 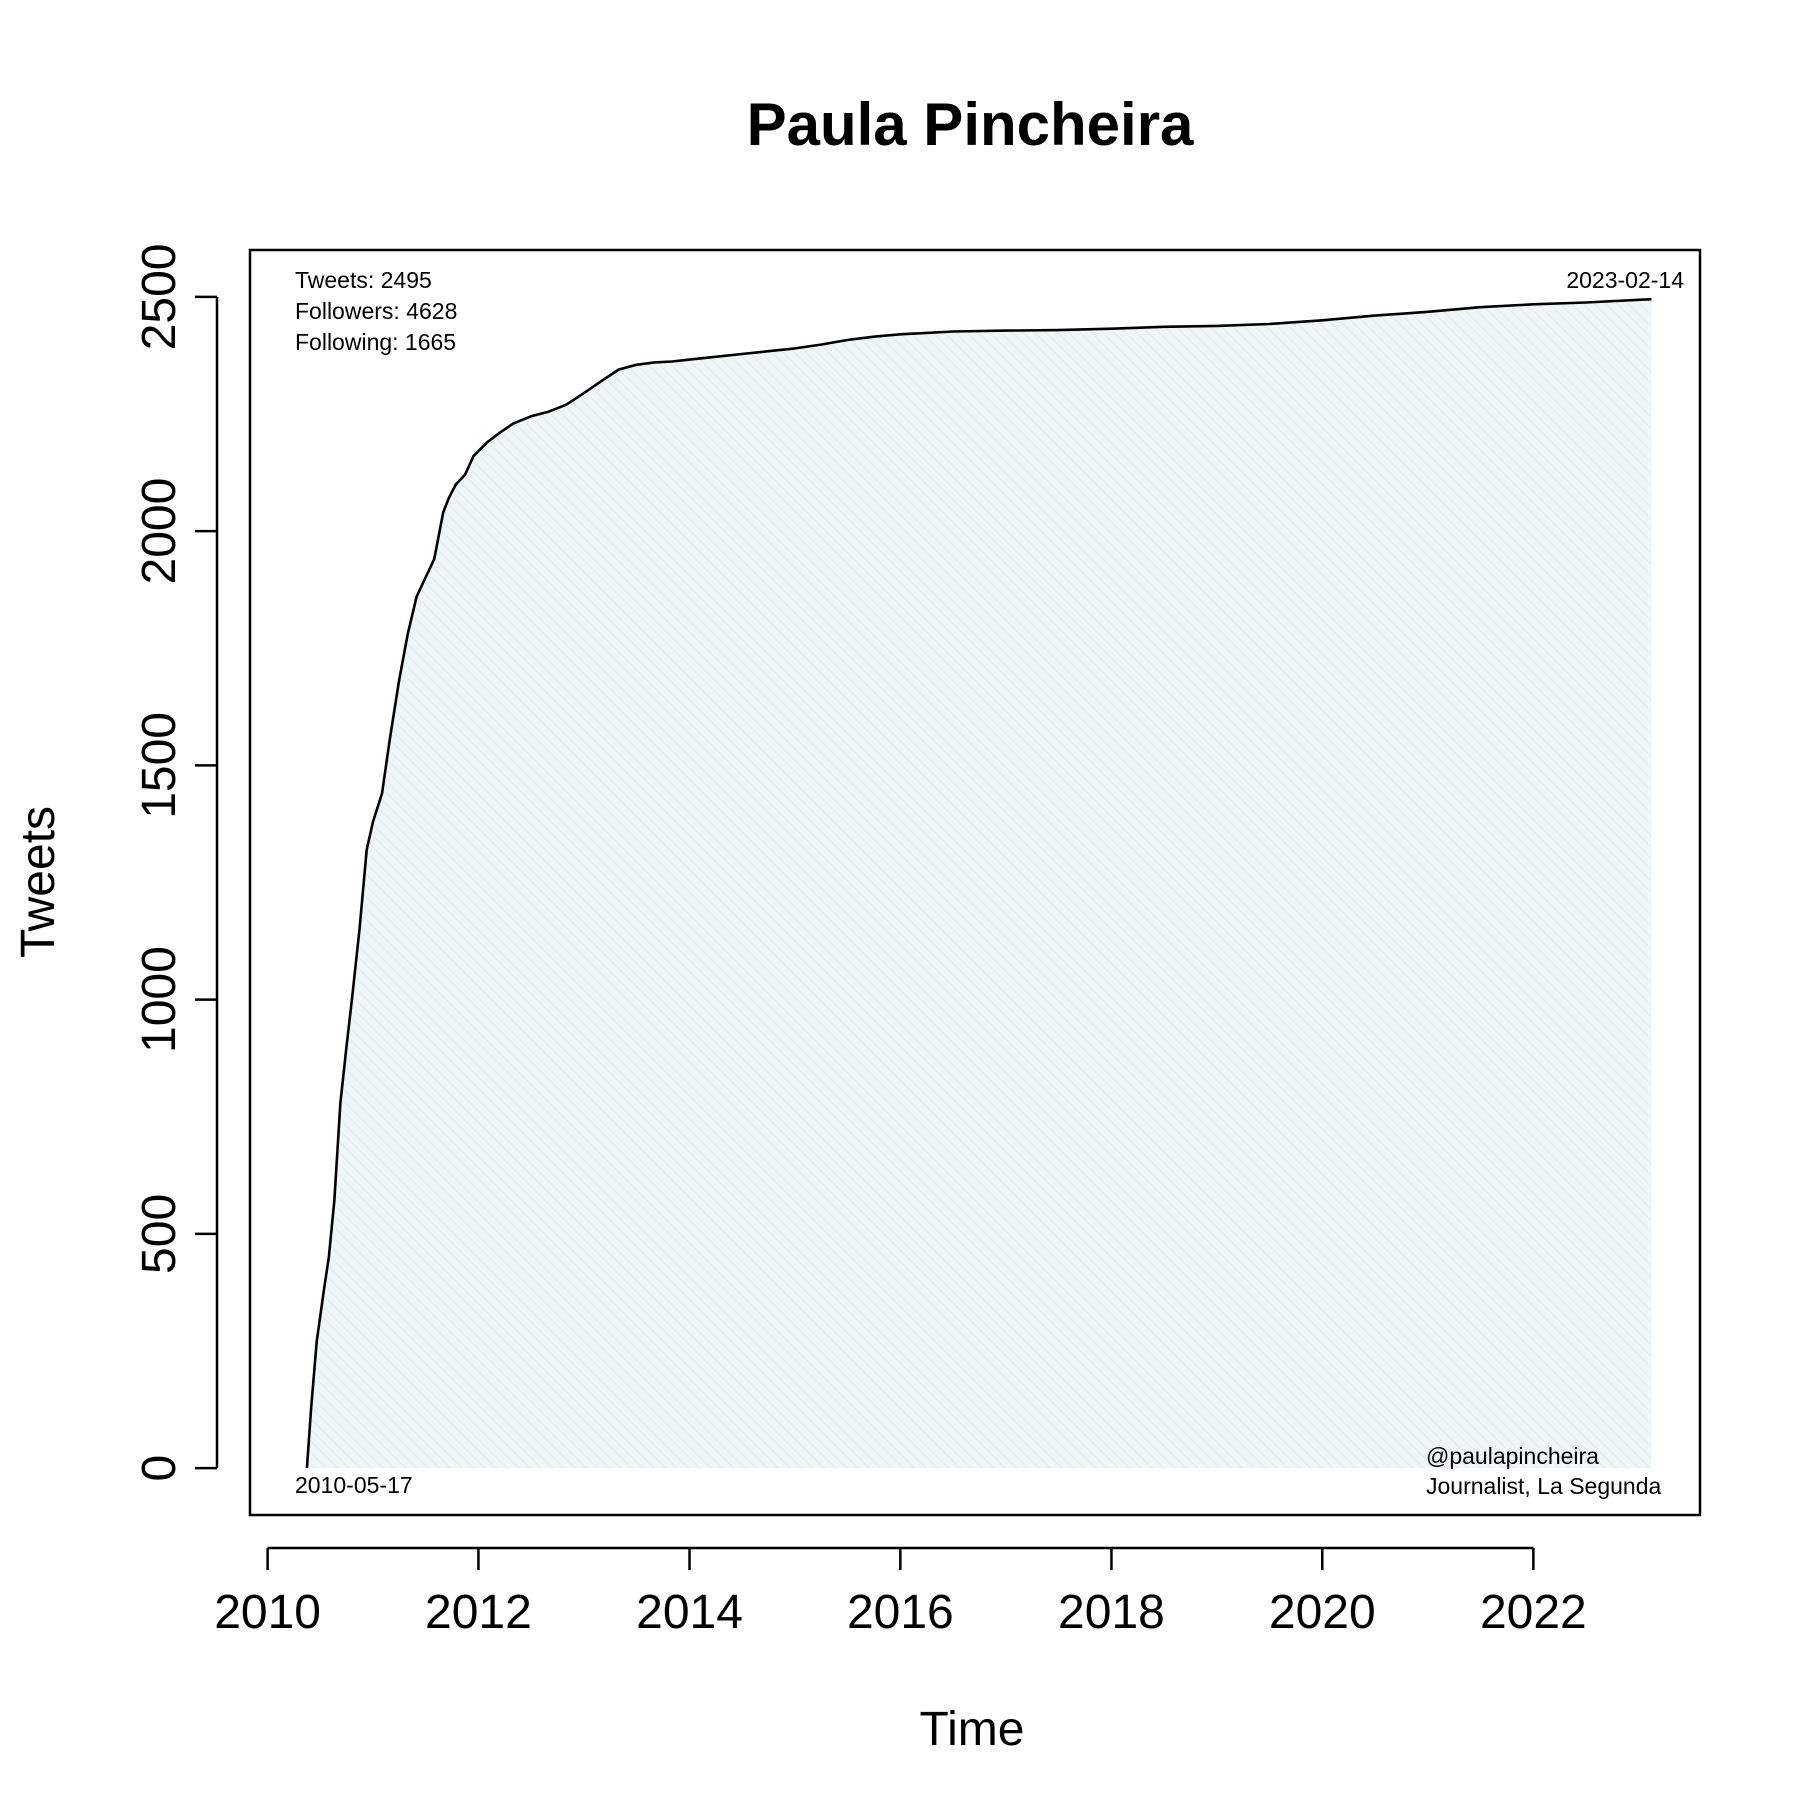 I want to click on start-date-label: 2010-05-17, so click(x=354, y=1485).